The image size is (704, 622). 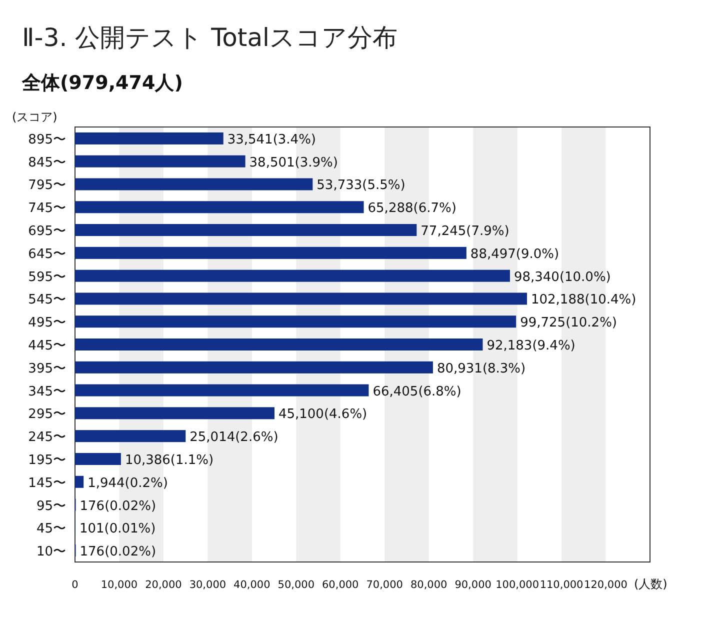 What do you see at coordinates (473, 585) in the screenshot?
I see `x-tick-label: 90,000` at bounding box center [473, 585].